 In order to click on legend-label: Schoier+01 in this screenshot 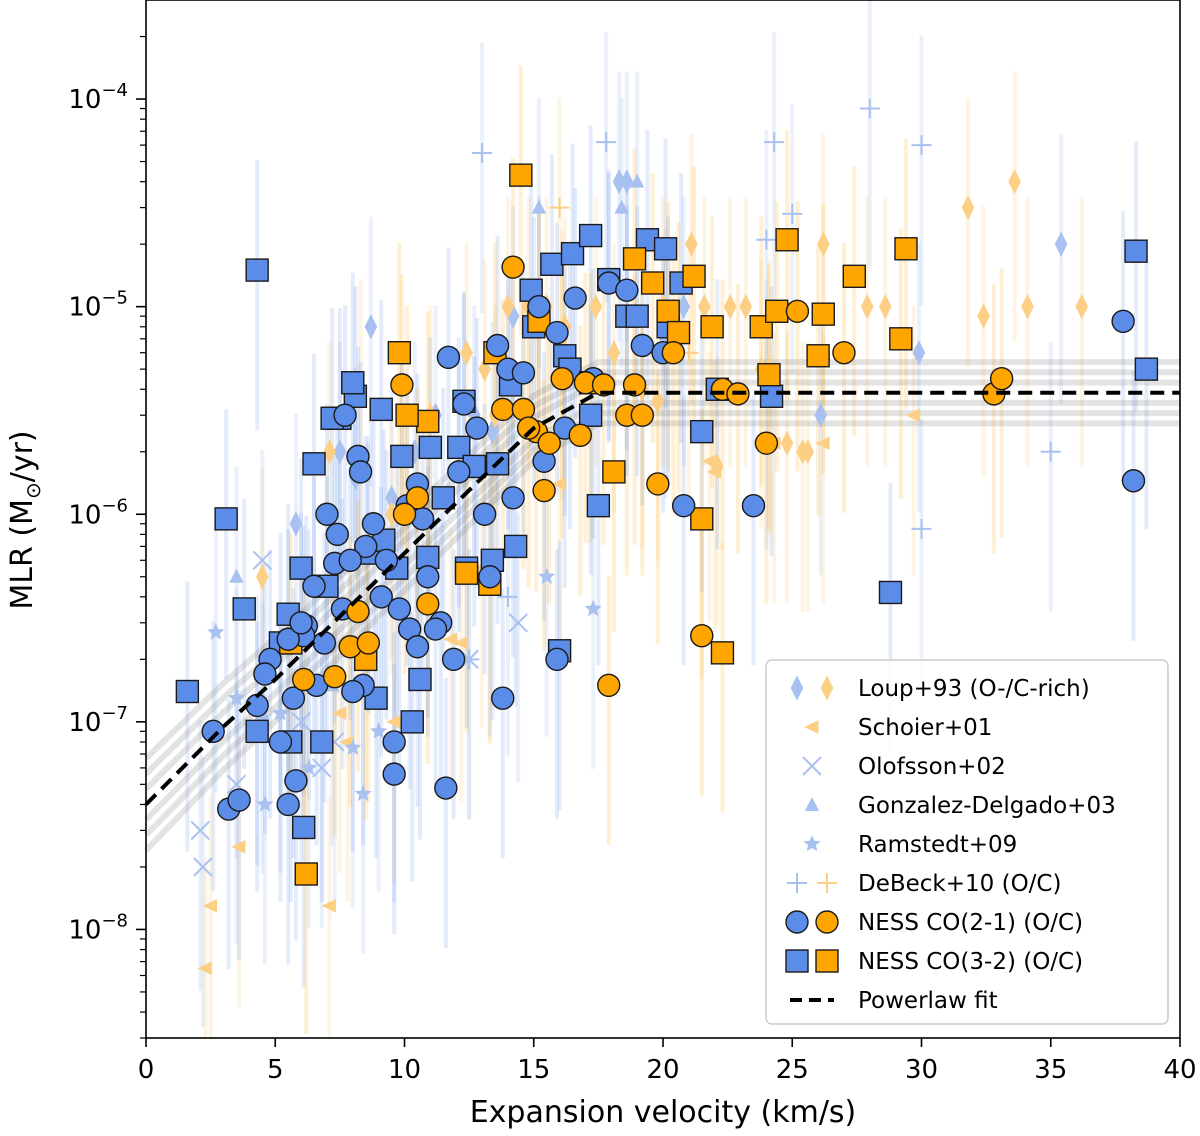, I will do `click(925, 728)`.